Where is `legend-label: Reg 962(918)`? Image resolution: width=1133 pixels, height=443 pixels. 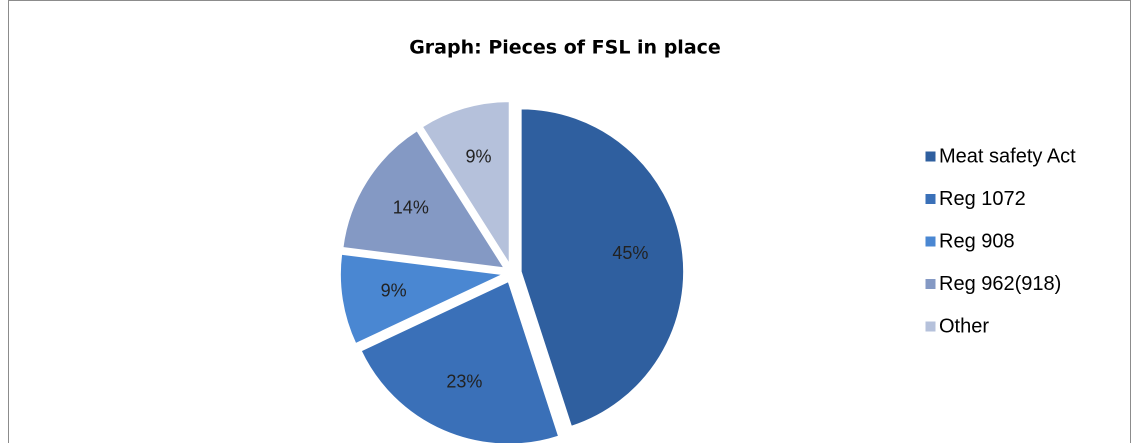 legend-label: Reg 962(918) is located at coordinates (1000, 284).